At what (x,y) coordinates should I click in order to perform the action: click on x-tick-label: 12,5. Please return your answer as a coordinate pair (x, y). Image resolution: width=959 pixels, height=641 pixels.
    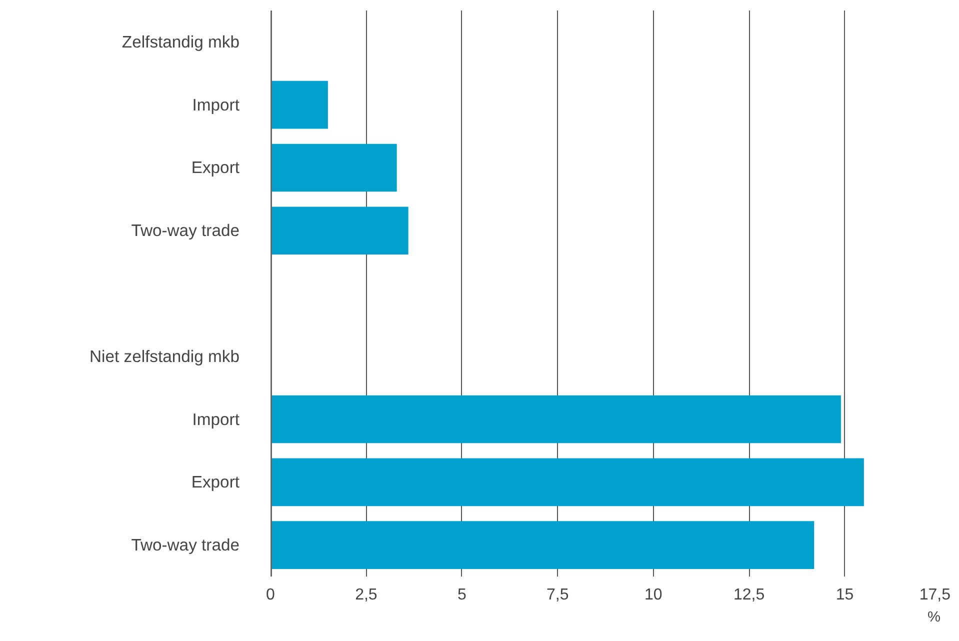
    Looking at the image, I should click on (749, 595).